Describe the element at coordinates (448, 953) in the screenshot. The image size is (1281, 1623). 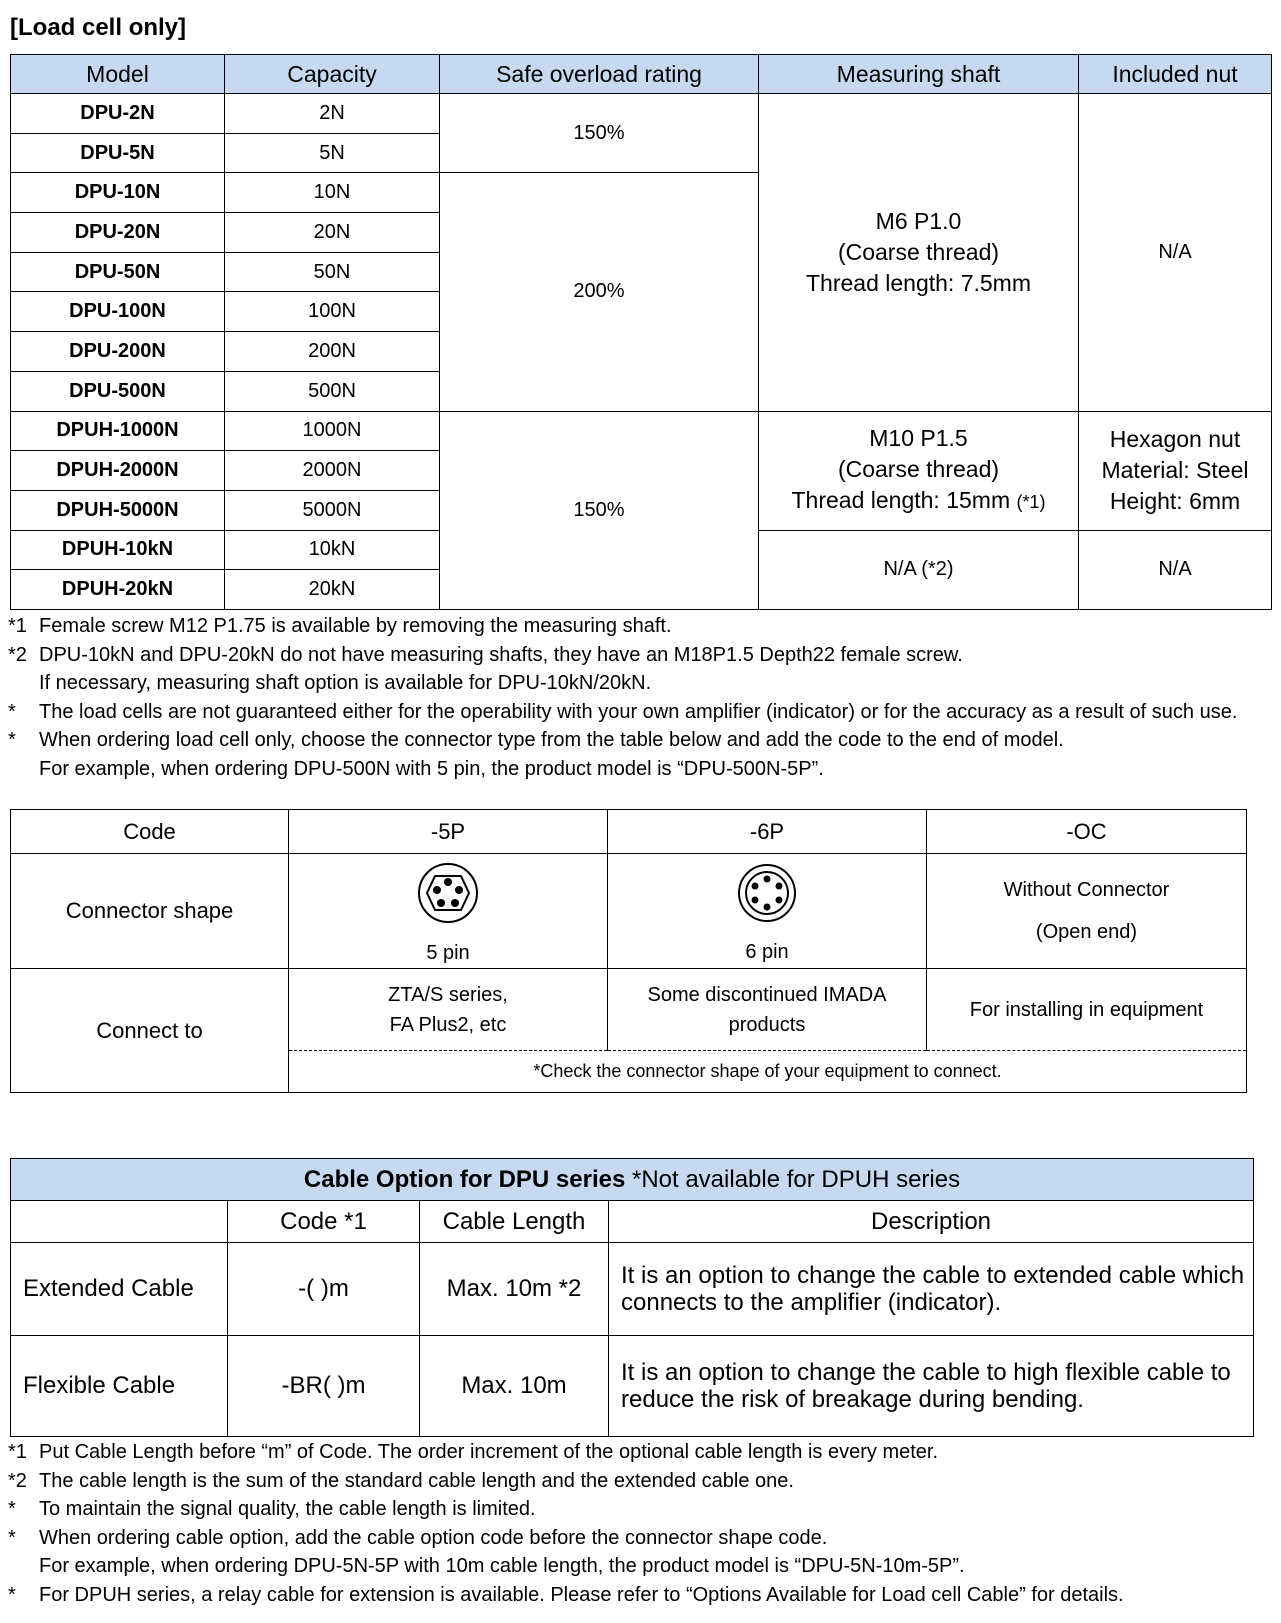
I see `5-pin-label: 5 pin` at that location.